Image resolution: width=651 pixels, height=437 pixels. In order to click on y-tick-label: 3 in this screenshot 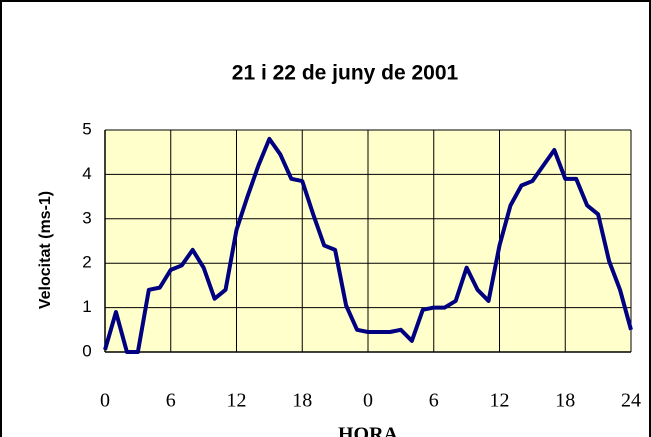, I will do `click(86, 217)`.